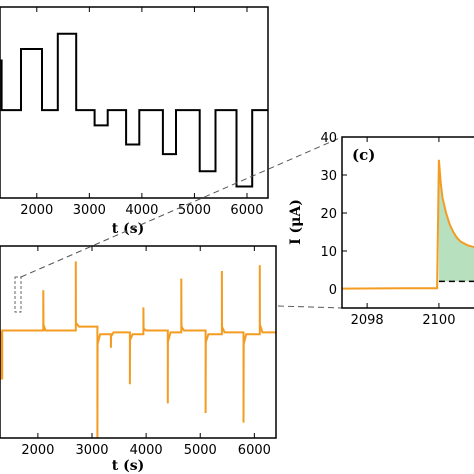 This screenshot has width=474, height=474. I want to click on panel-c-line-series, so click(407, 224).